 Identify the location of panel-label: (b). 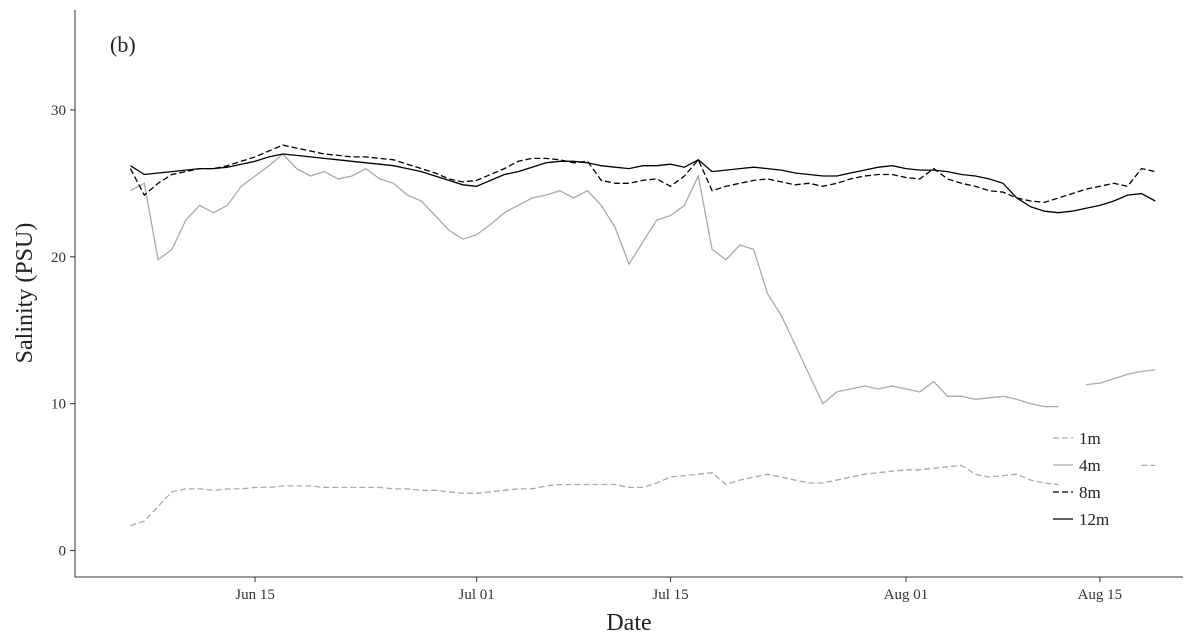
(123, 44).